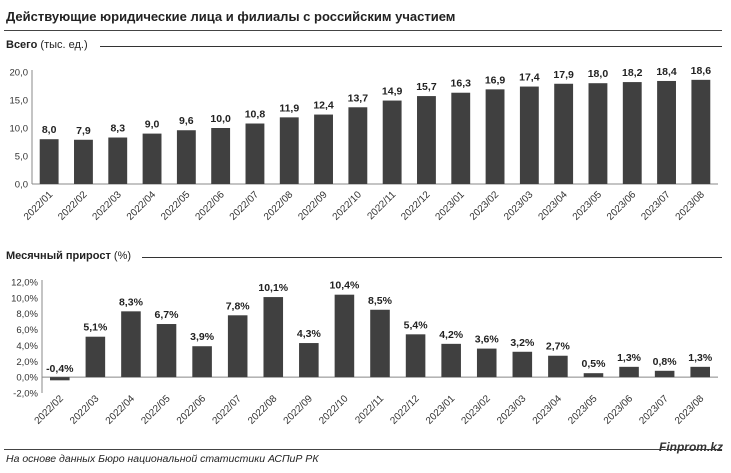 This screenshot has height=473, width=731. Describe the element at coordinates (255, 153) in the screenshot. I see `bar-0-2022/07` at that location.